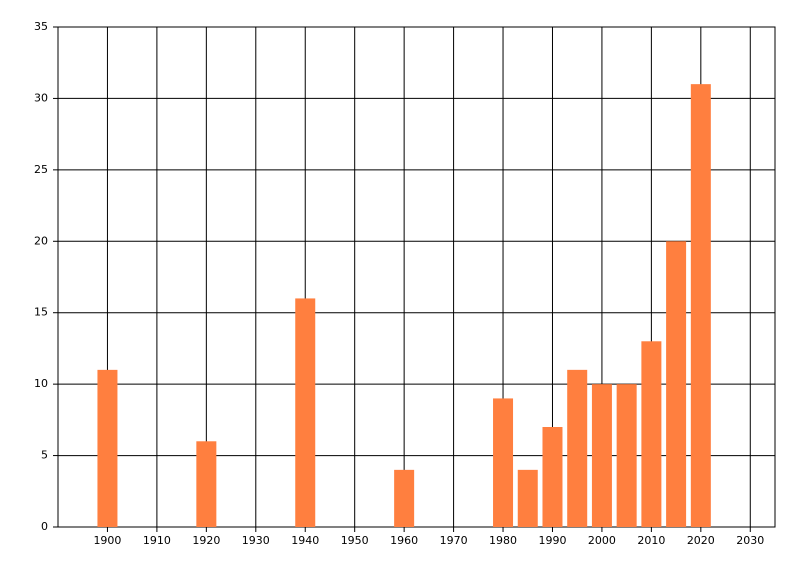 This screenshot has height=576, width=800. Describe the element at coordinates (41, 97) in the screenshot. I see `y-tick-label: 30` at that location.